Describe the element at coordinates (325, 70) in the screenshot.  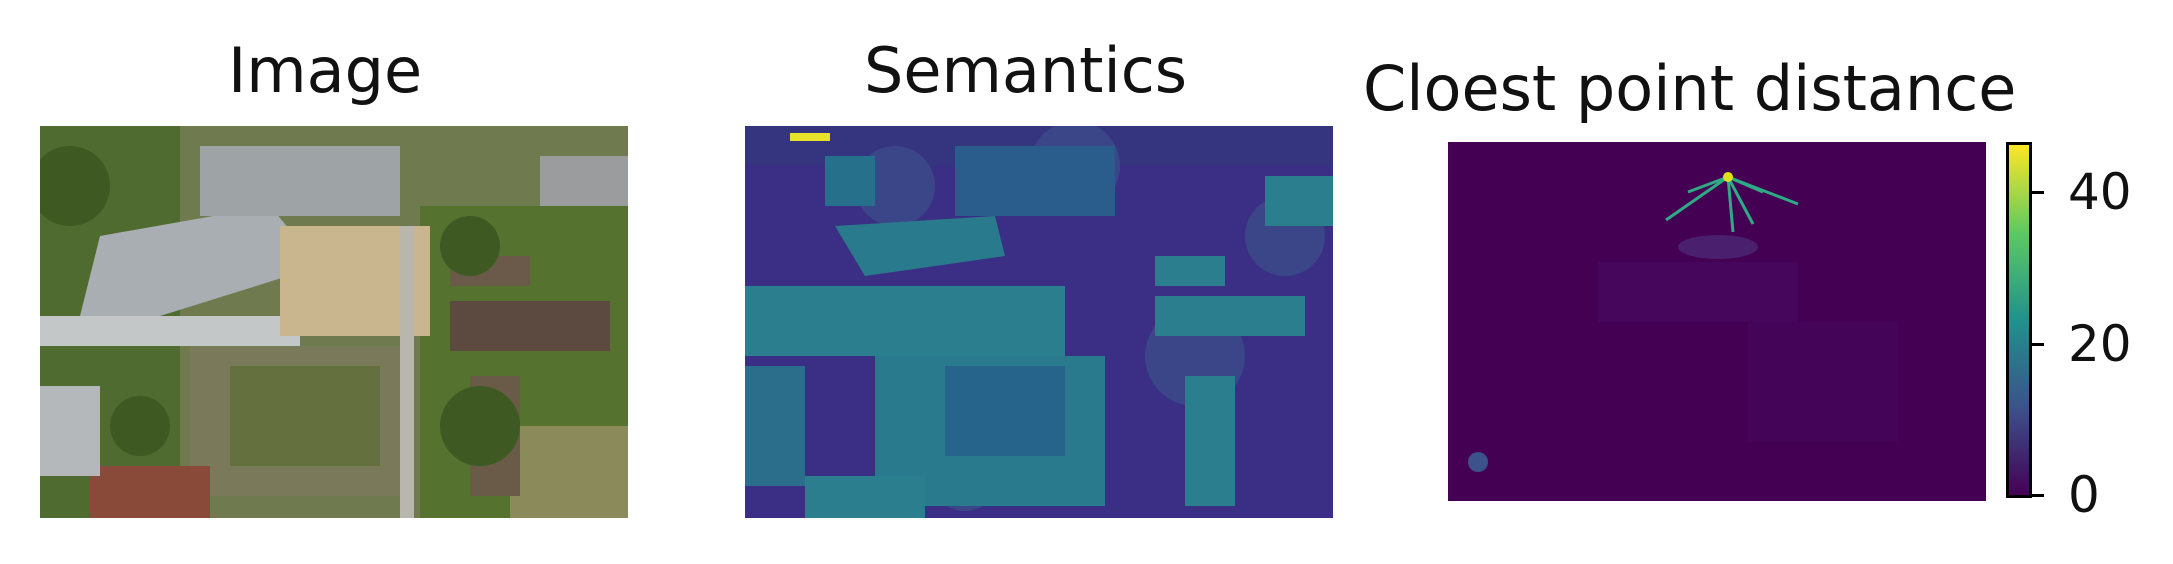
I see `panel-title-image: Image` at that location.